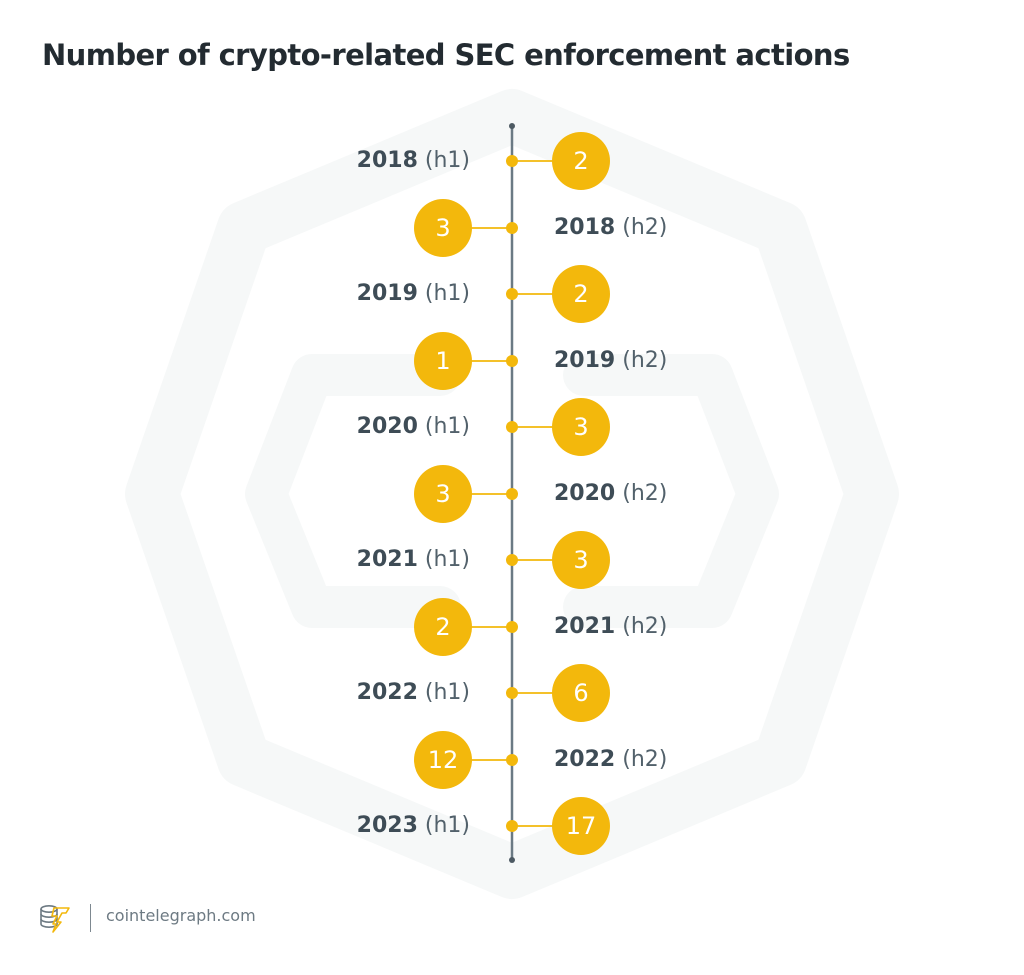 The height and width of the screenshot is (975, 1024). I want to click on period-label: 2020 (h1), so click(370, 427).